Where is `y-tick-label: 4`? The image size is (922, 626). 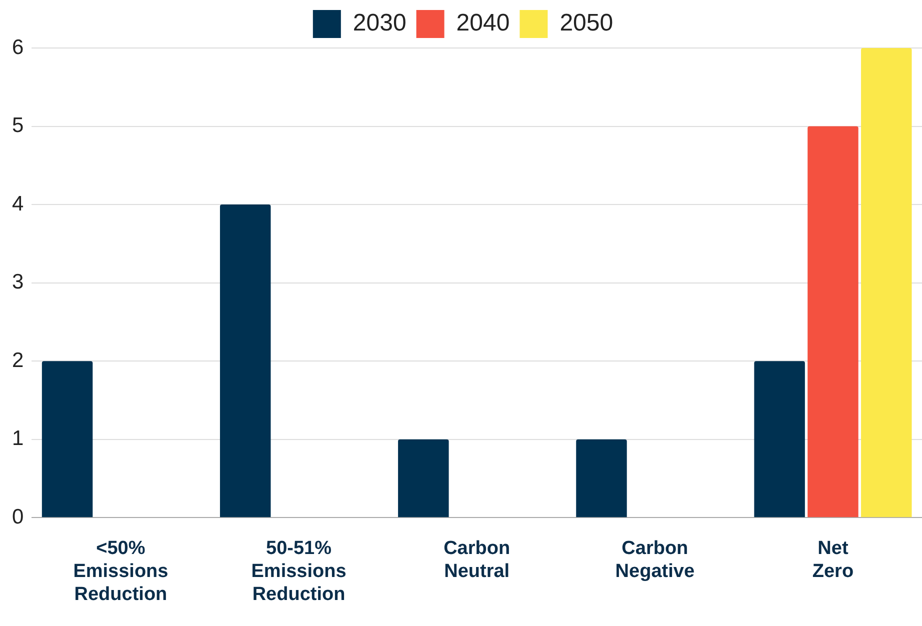
y-tick-label: 4 is located at coordinates (18, 204).